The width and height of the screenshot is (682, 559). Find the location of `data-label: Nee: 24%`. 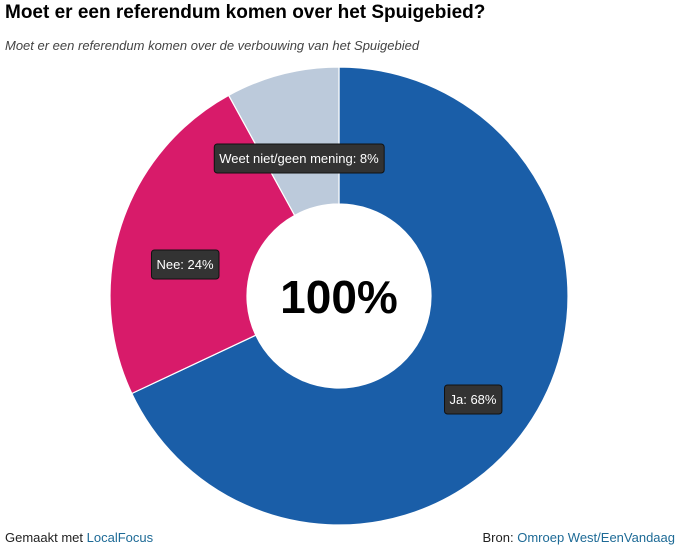

data-label: Nee: 24% is located at coordinates (185, 264).